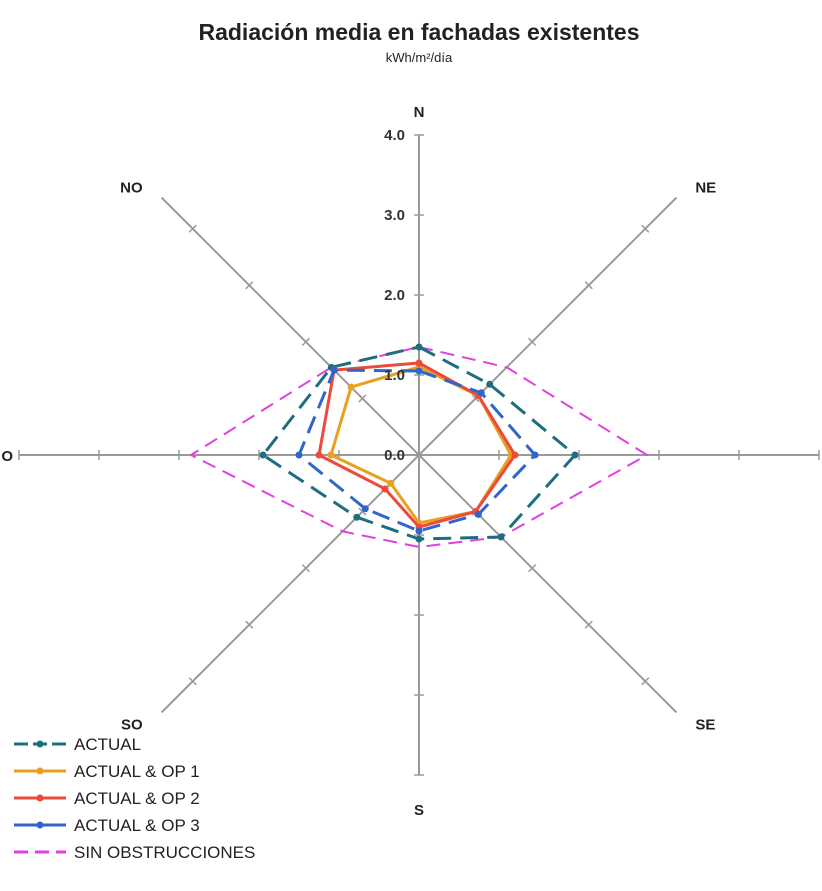  I want to click on chart-title: Radiación media en fachadas existentes, so click(418, 32).